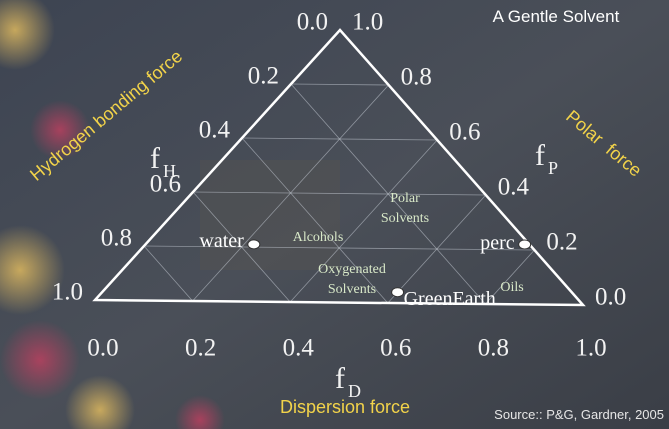  I want to click on h-tick-label: 0.2, so click(263, 76).